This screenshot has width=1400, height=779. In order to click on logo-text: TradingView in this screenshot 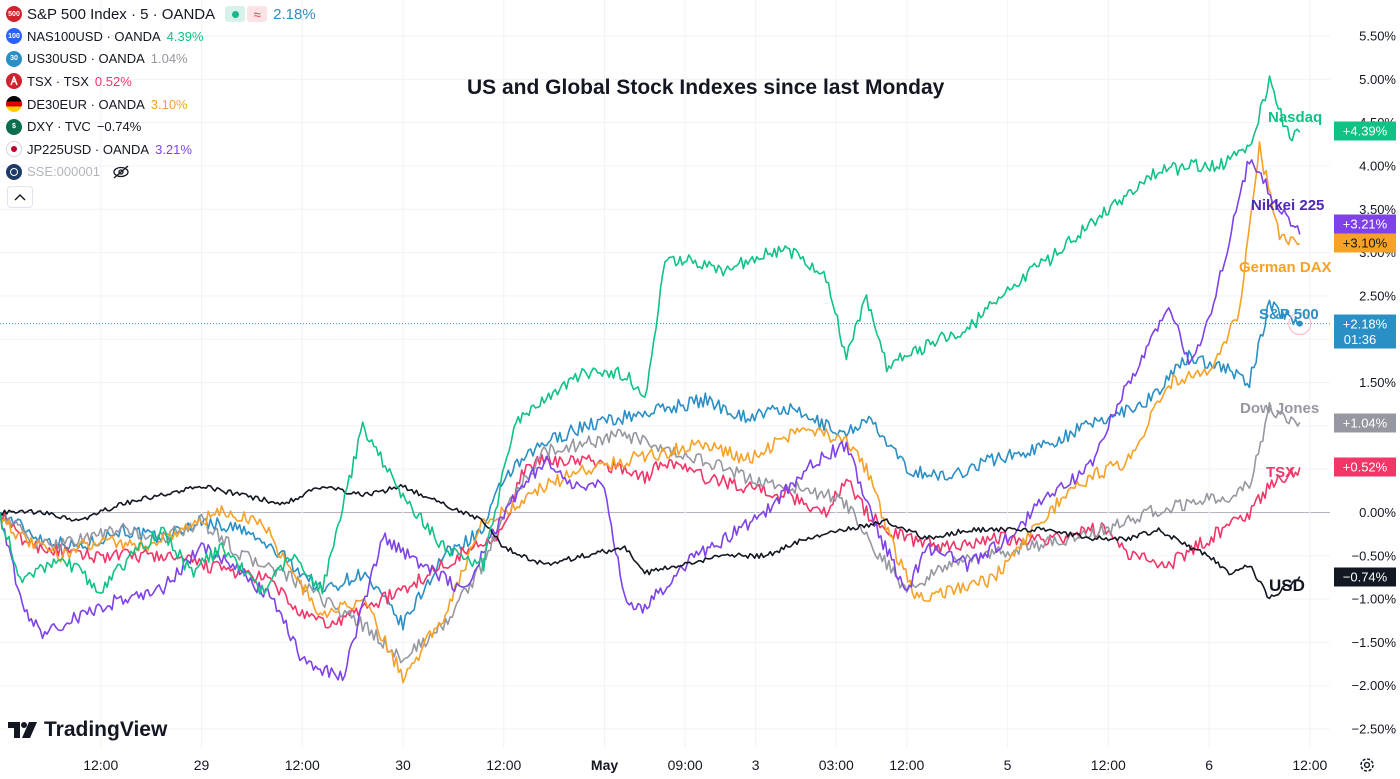, I will do `click(106, 729)`.